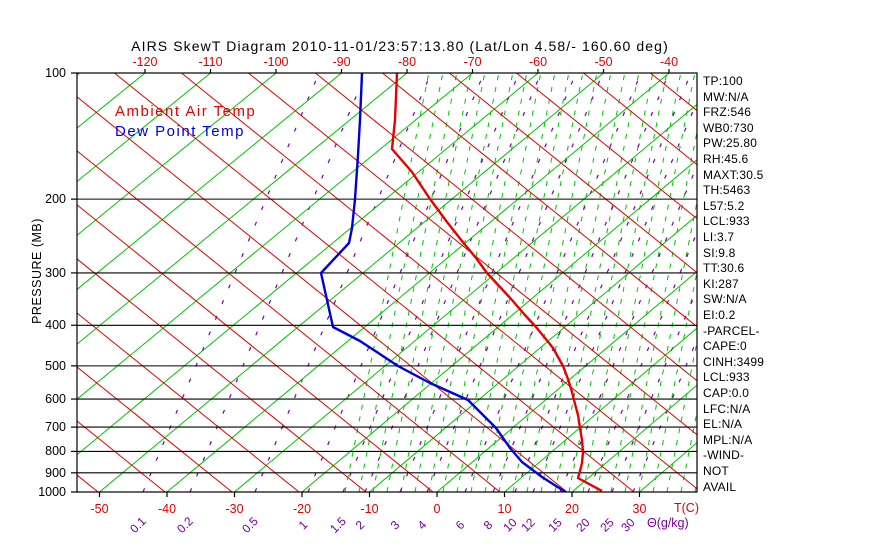 The height and width of the screenshot is (560, 870). I want to click on stat-row: KI:287, so click(721, 283).